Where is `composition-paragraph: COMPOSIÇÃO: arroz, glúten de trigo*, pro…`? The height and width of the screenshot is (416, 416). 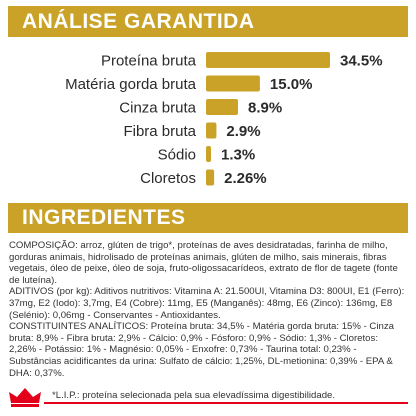 composition-paragraph: COMPOSIÇÃO: arroz, glúten de trigo*, pro… is located at coordinates (203, 263).